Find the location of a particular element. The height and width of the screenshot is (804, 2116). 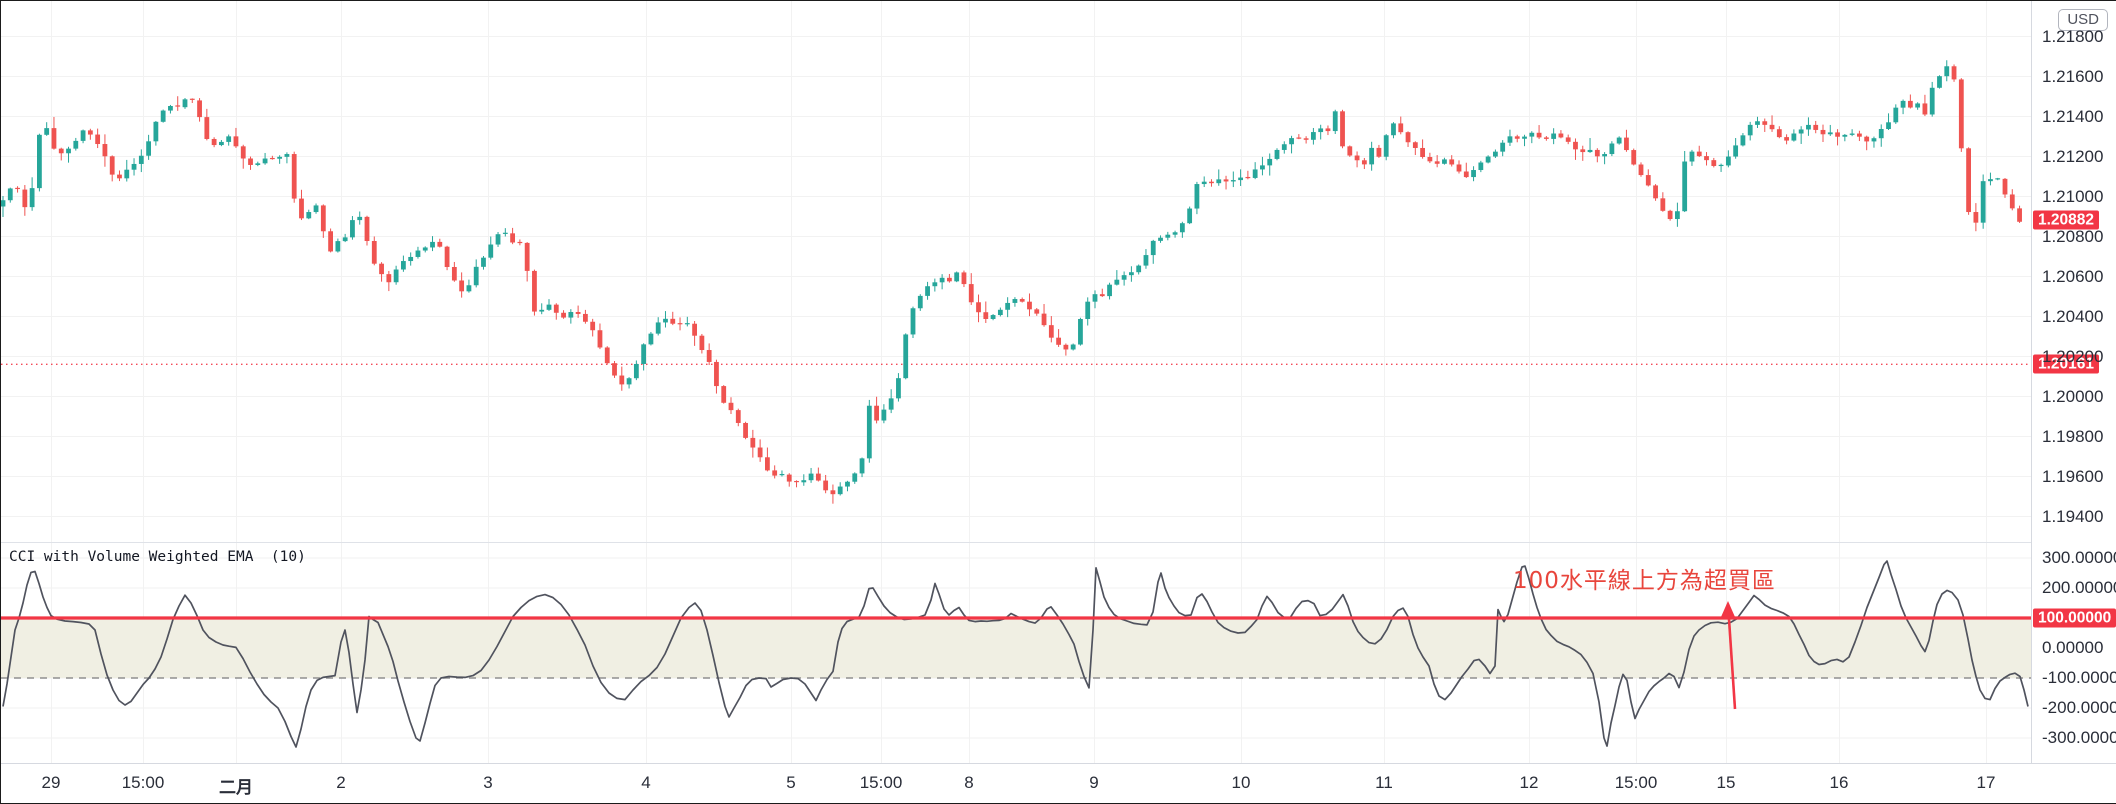

time-tick-label: 5 is located at coordinates (791, 782).